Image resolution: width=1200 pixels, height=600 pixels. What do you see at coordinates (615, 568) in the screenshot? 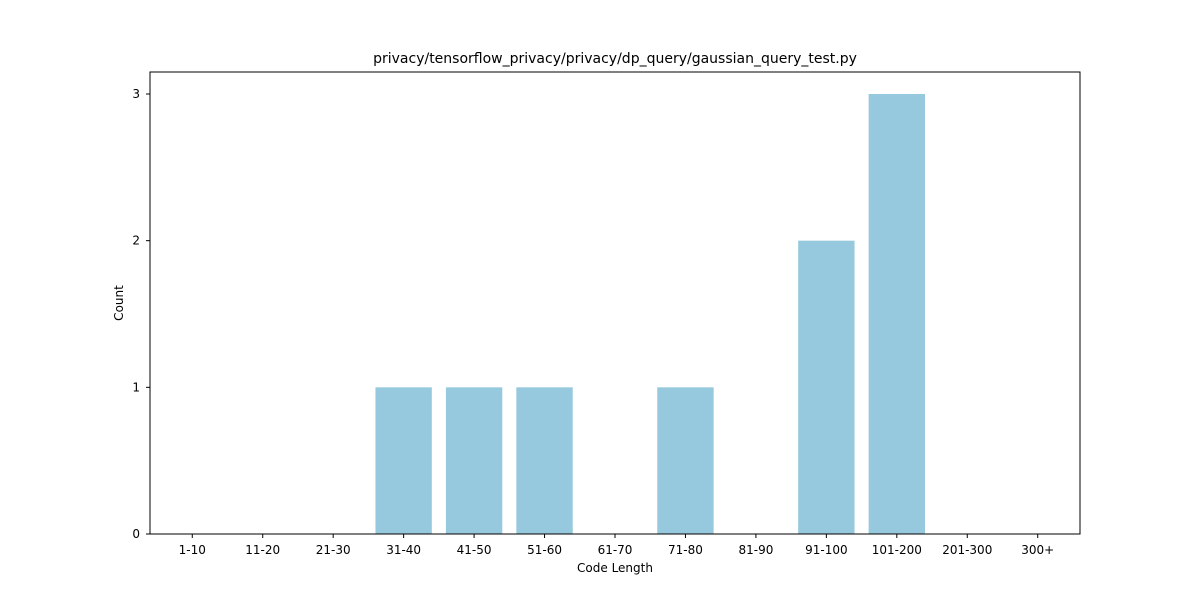
I see `x-axis-label: Code Length` at bounding box center [615, 568].